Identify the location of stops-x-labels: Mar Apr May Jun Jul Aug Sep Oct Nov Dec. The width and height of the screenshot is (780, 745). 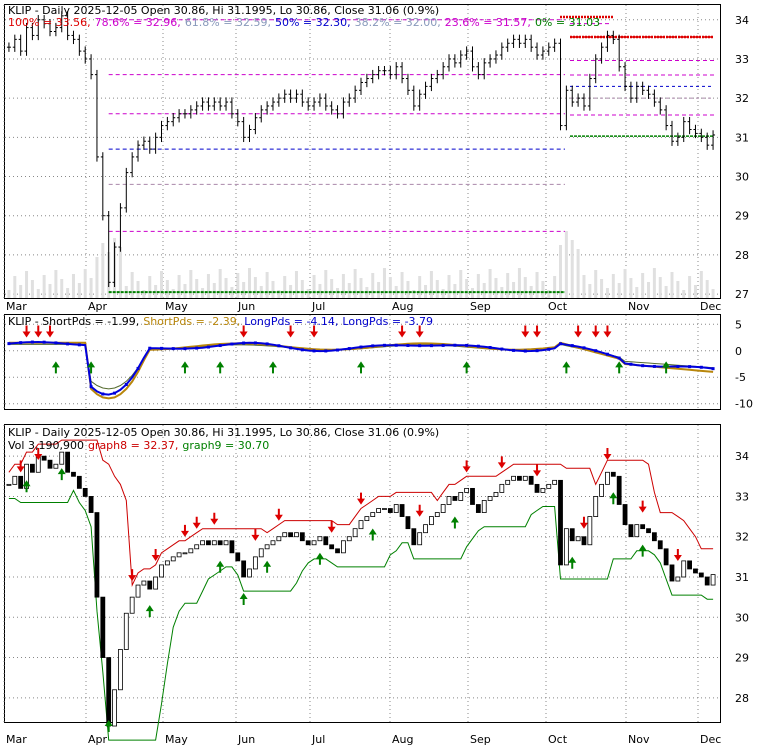
(363, 739).